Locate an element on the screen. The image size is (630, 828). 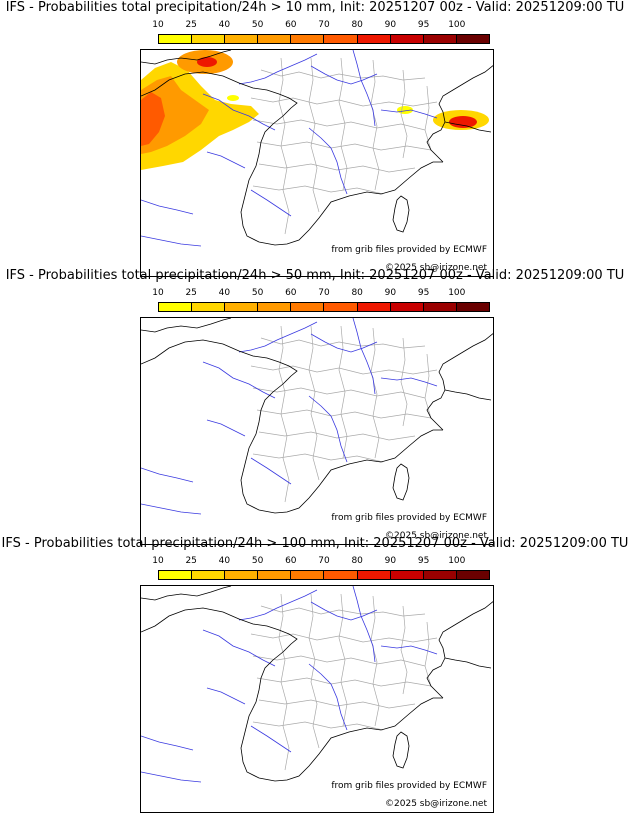
colorbar-tick: 100 is located at coordinates (457, 25).